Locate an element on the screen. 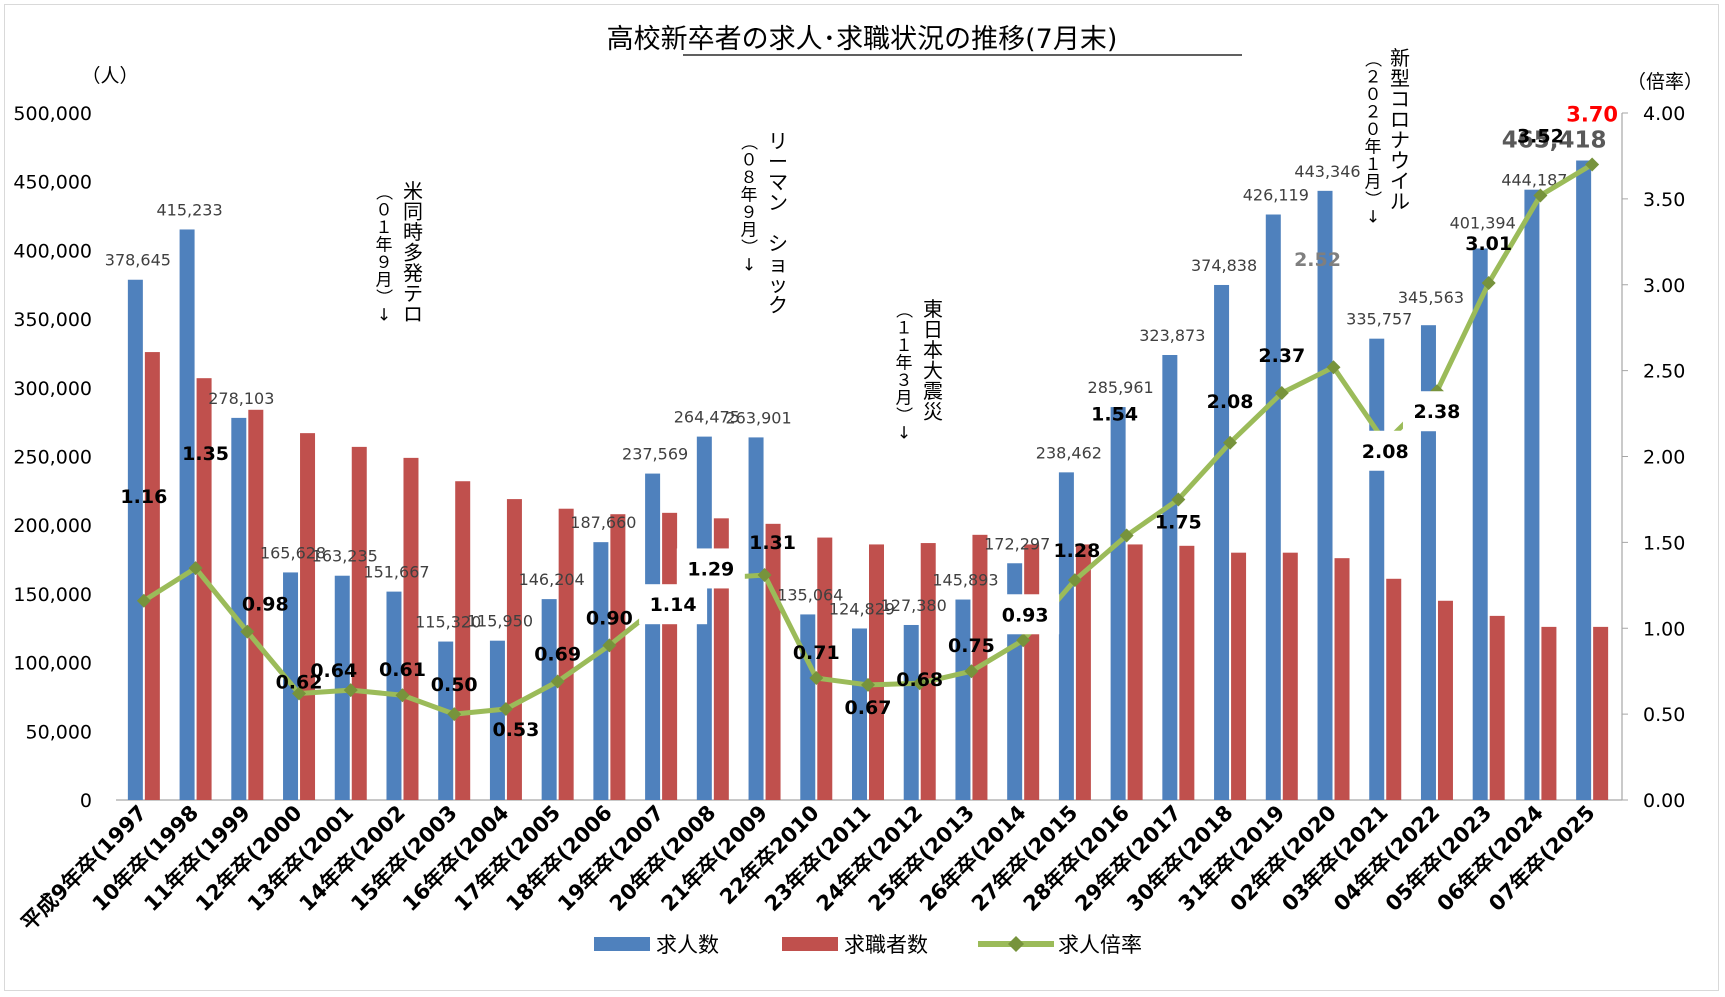  ratio-value-label: 0.69 is located at coordinates (557, 654).